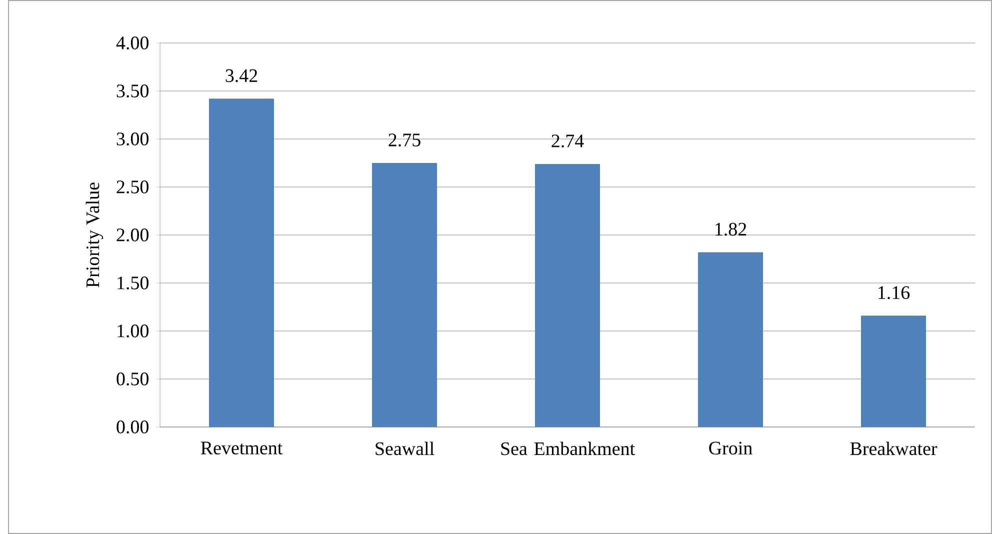 The width and height of the screenshot is (992, 534). I want to click on x-tick-label: Sea Embankment, so click(568, 449).